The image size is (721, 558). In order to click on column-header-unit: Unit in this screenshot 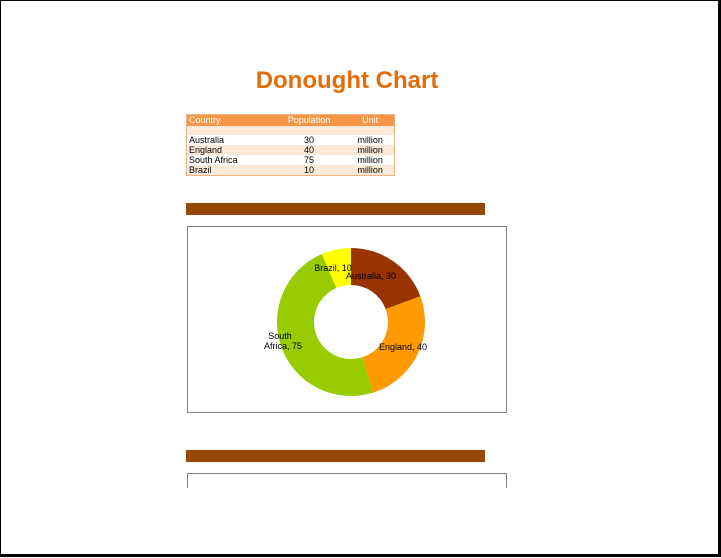, I will do `click(370, 120)`.